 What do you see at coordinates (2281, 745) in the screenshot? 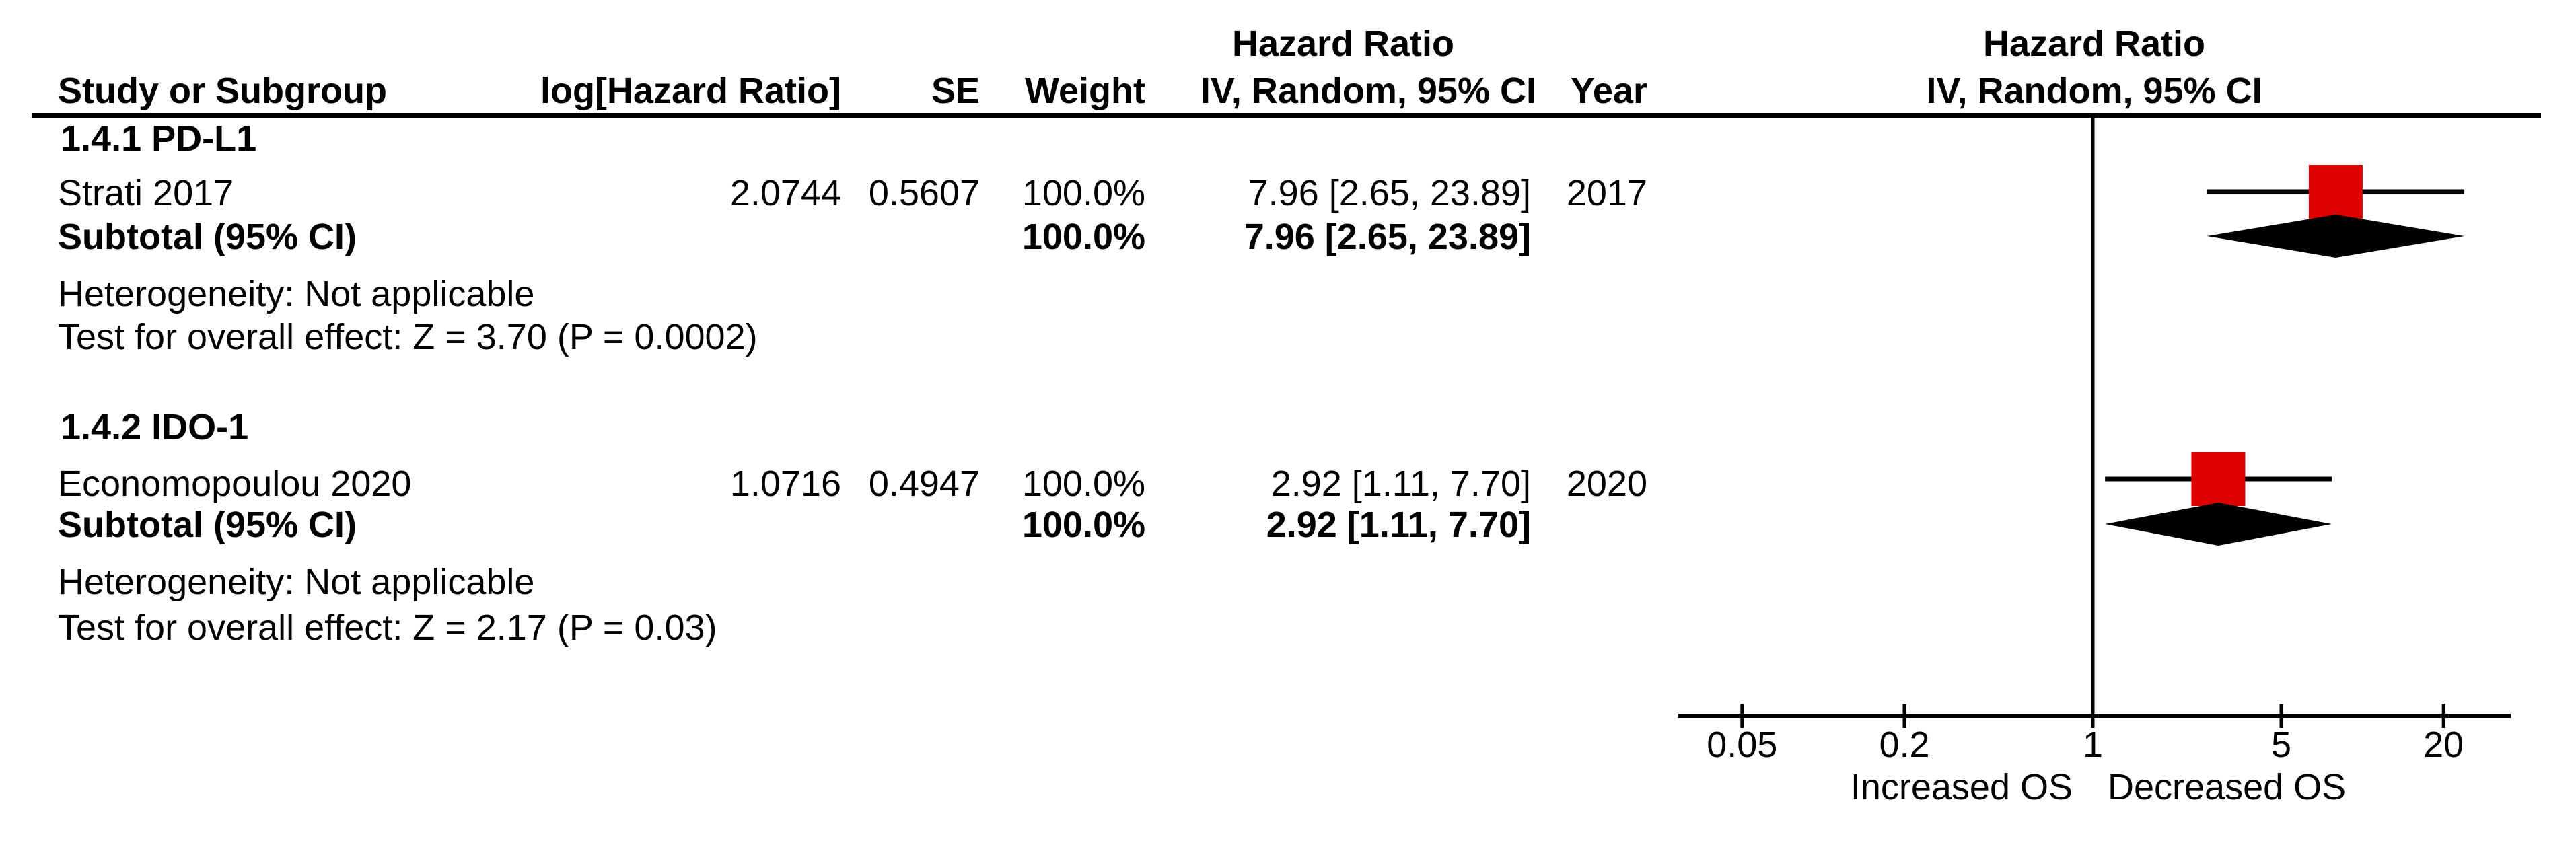
I see `axis-tick-label: 5` at bounding box center [2281, 745].